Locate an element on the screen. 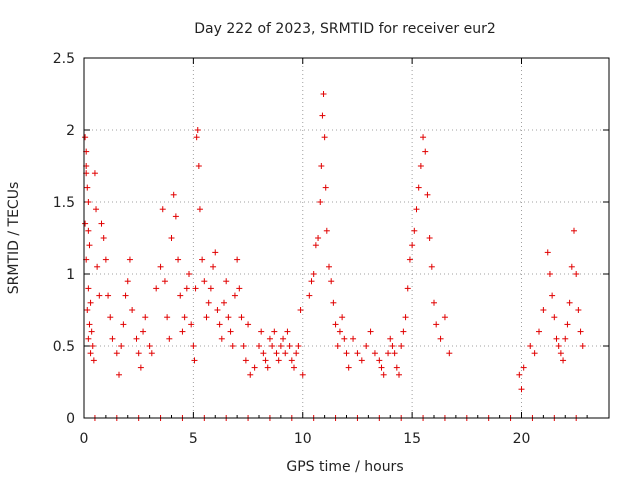 This screenshot has height=480, width=640. x-tick-label: 5 is located at coordinates (193, 439).